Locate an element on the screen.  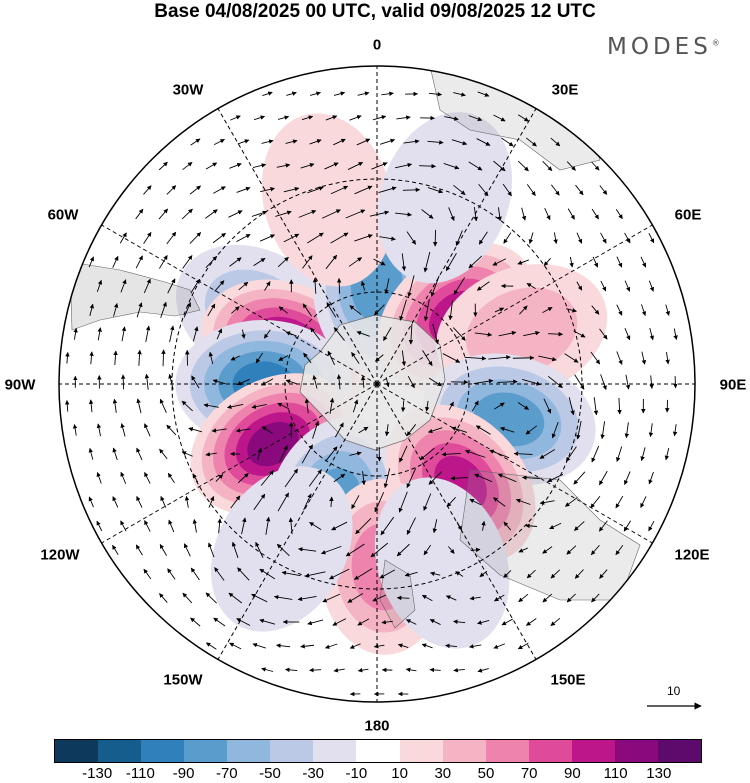
lon-label-180: 180 is located at coordinates (377, 726).